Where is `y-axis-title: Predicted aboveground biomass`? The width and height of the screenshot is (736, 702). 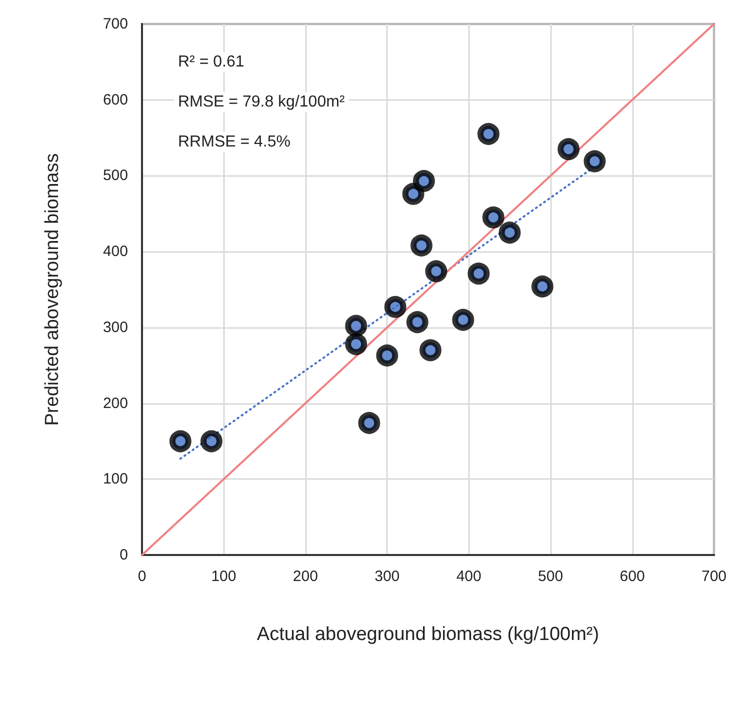
y-axis-title: Predicted aboveground biomass is located at coordinates (52, 289).